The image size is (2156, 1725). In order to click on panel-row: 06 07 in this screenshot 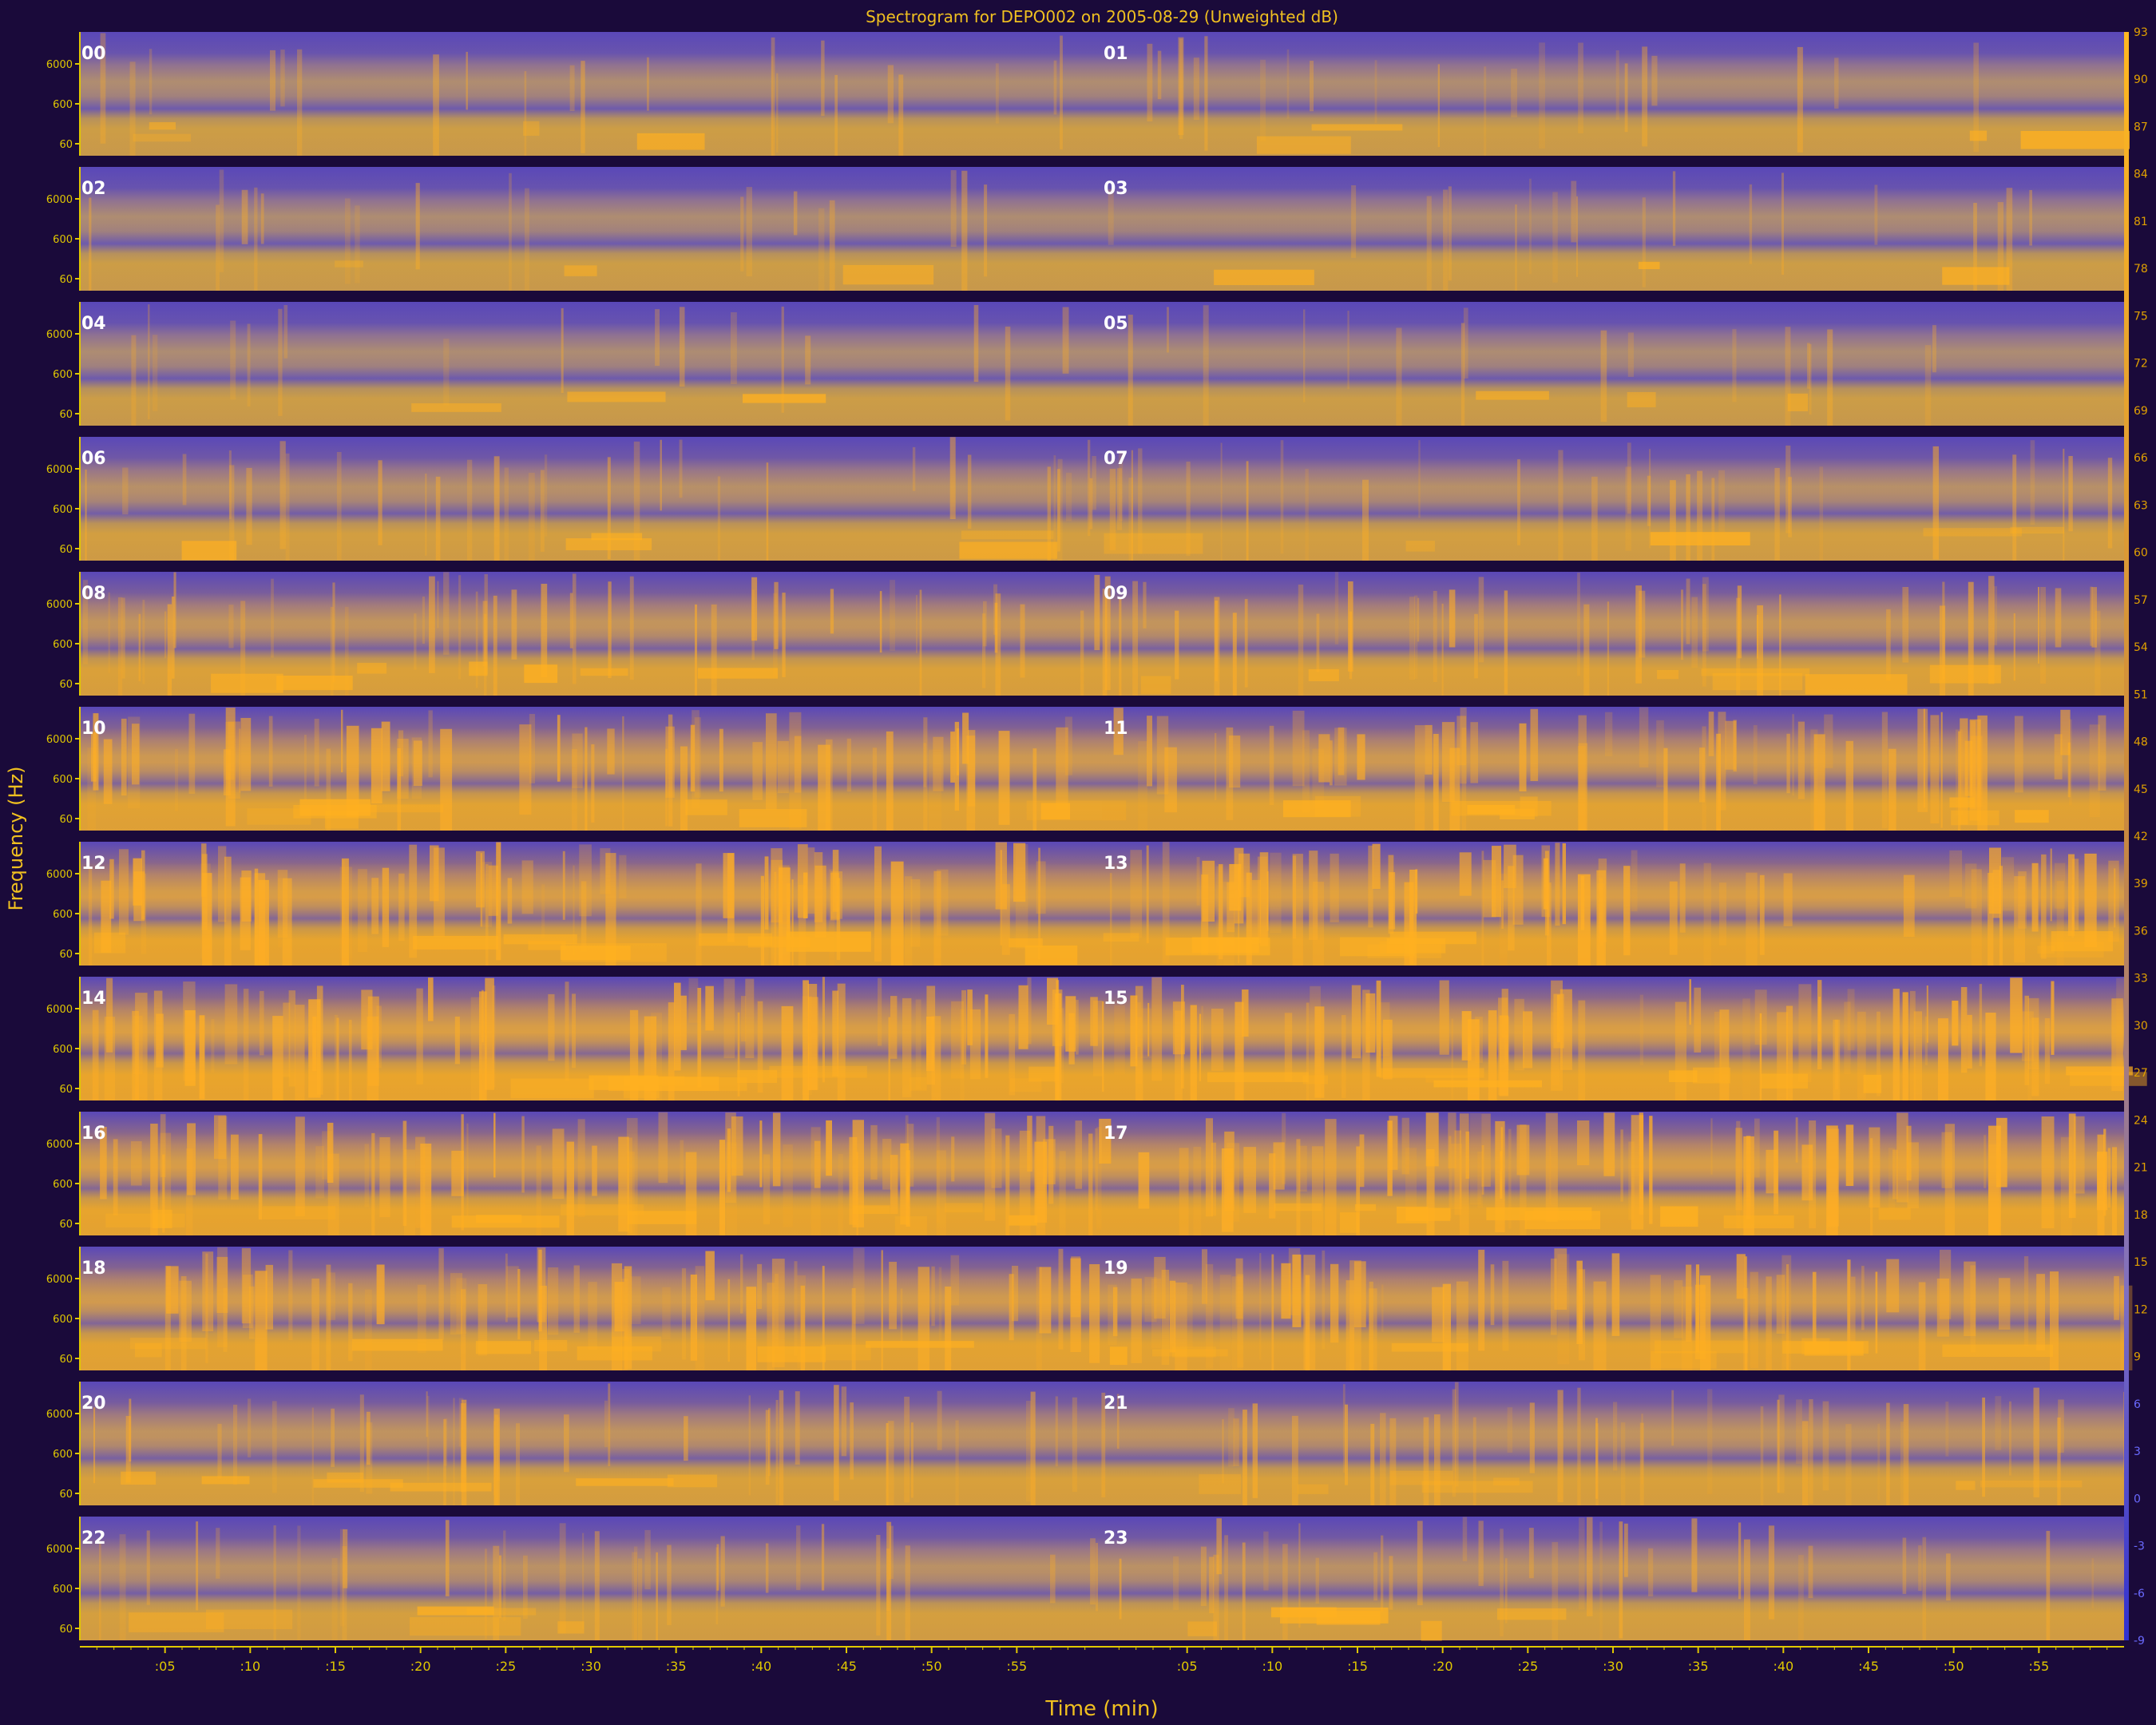, I will do `click(1102, 499)`.